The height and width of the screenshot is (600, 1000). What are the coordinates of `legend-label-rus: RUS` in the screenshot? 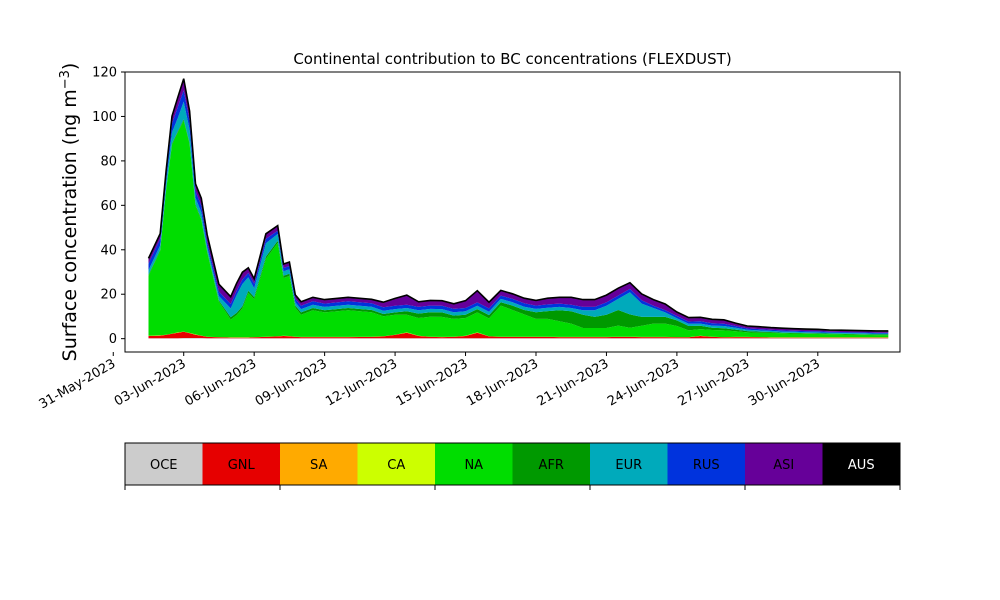 It's located at (706, 465).